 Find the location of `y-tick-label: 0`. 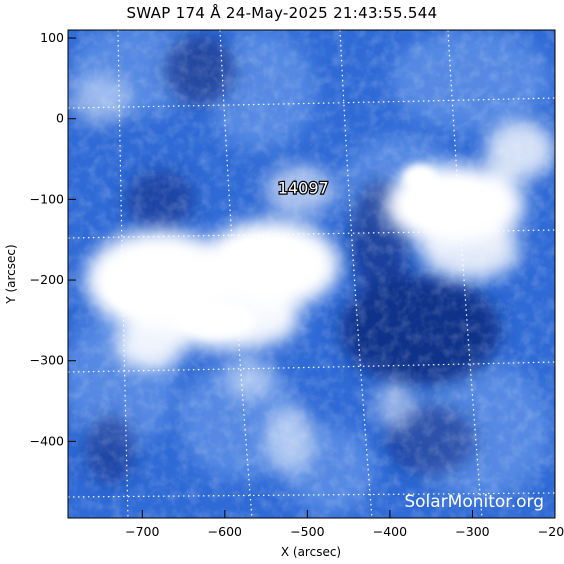

y-tick-label: 0 is located at coordinates (60, 118).